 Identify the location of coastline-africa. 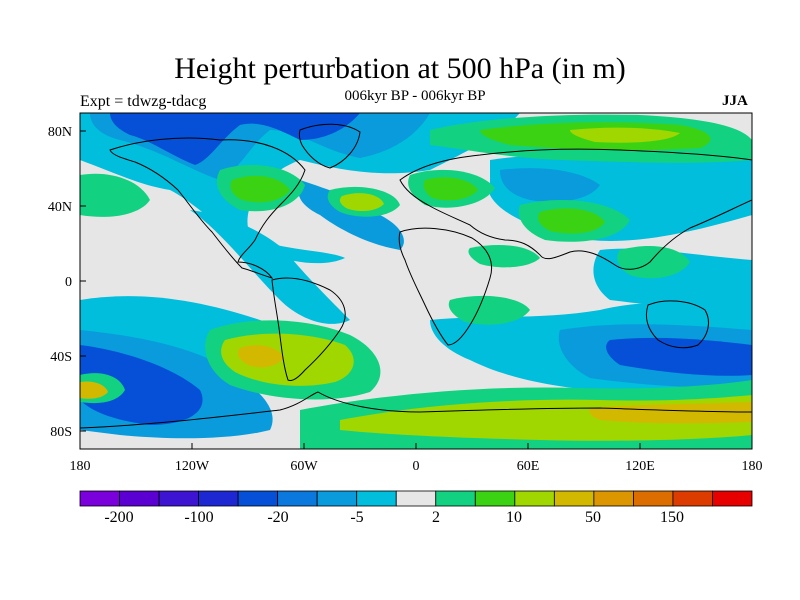
(445, 286).